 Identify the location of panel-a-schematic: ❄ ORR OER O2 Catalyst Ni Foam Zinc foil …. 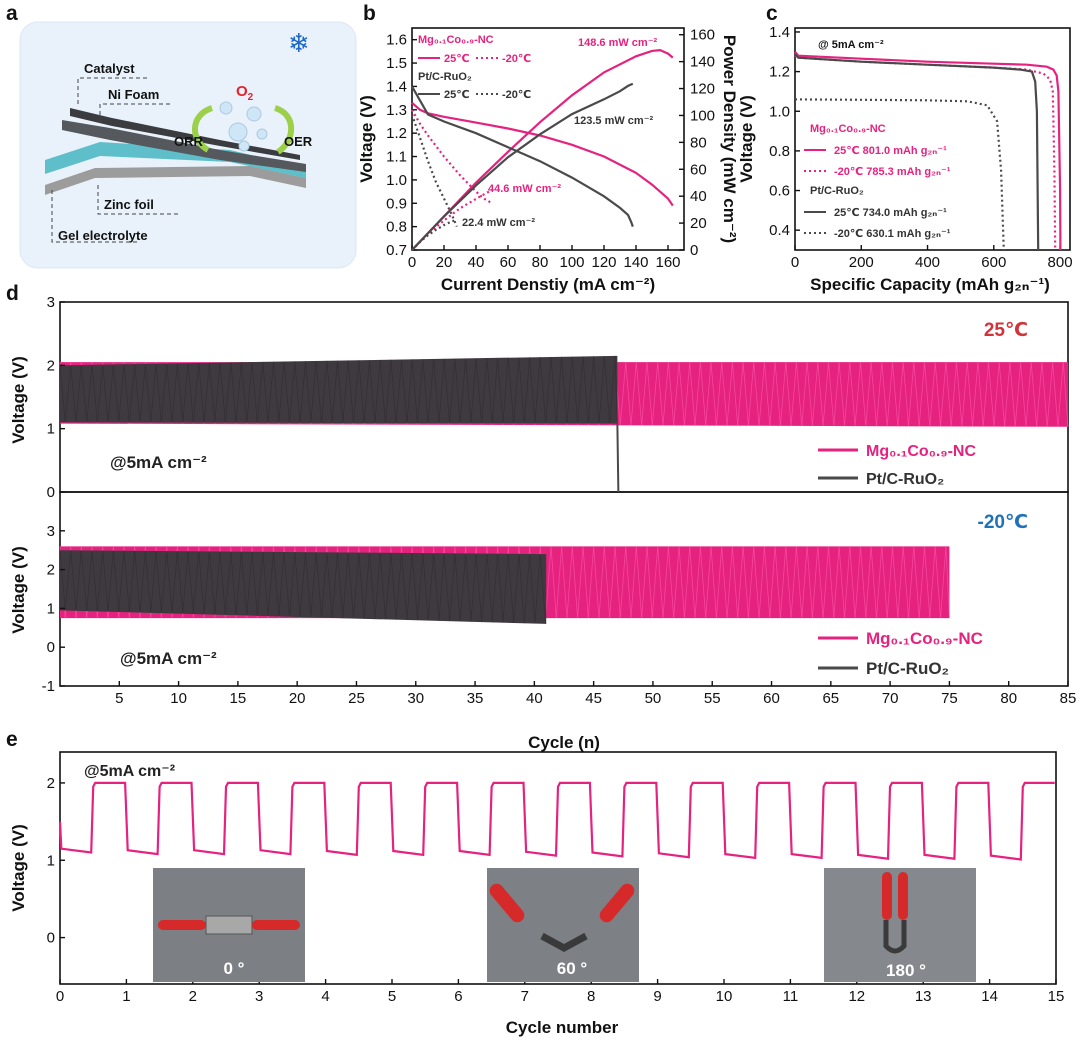
(188, 145).